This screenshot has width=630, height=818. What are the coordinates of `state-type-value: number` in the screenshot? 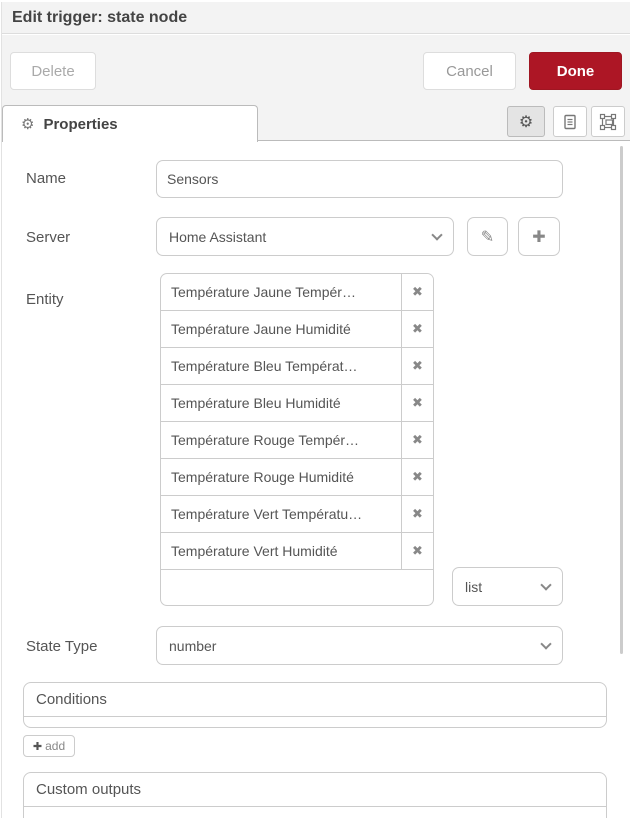 It's located at (193, 645).